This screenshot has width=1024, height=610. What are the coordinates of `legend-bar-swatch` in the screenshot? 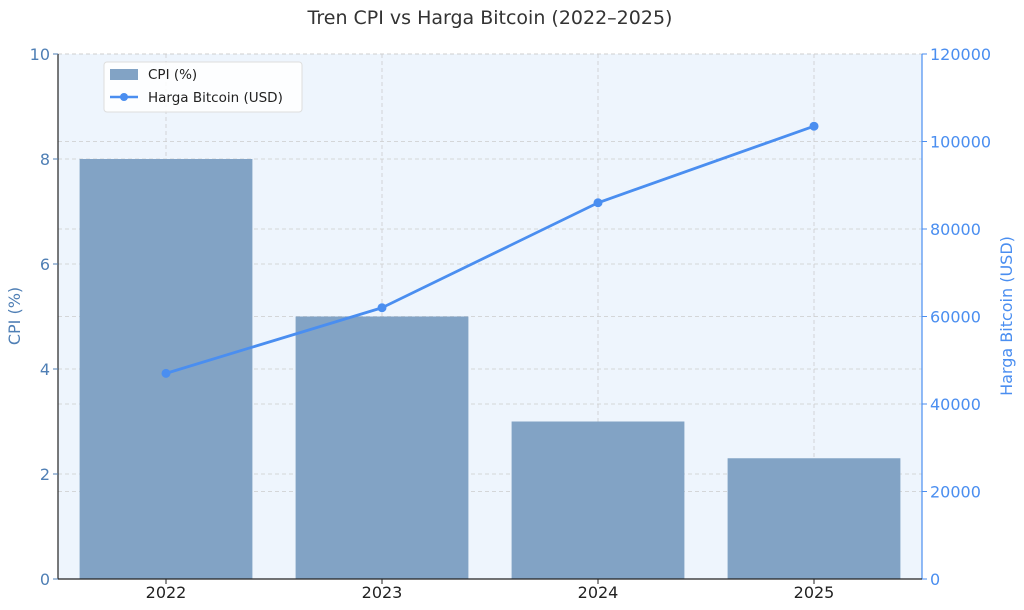 It's located at (124, 74).